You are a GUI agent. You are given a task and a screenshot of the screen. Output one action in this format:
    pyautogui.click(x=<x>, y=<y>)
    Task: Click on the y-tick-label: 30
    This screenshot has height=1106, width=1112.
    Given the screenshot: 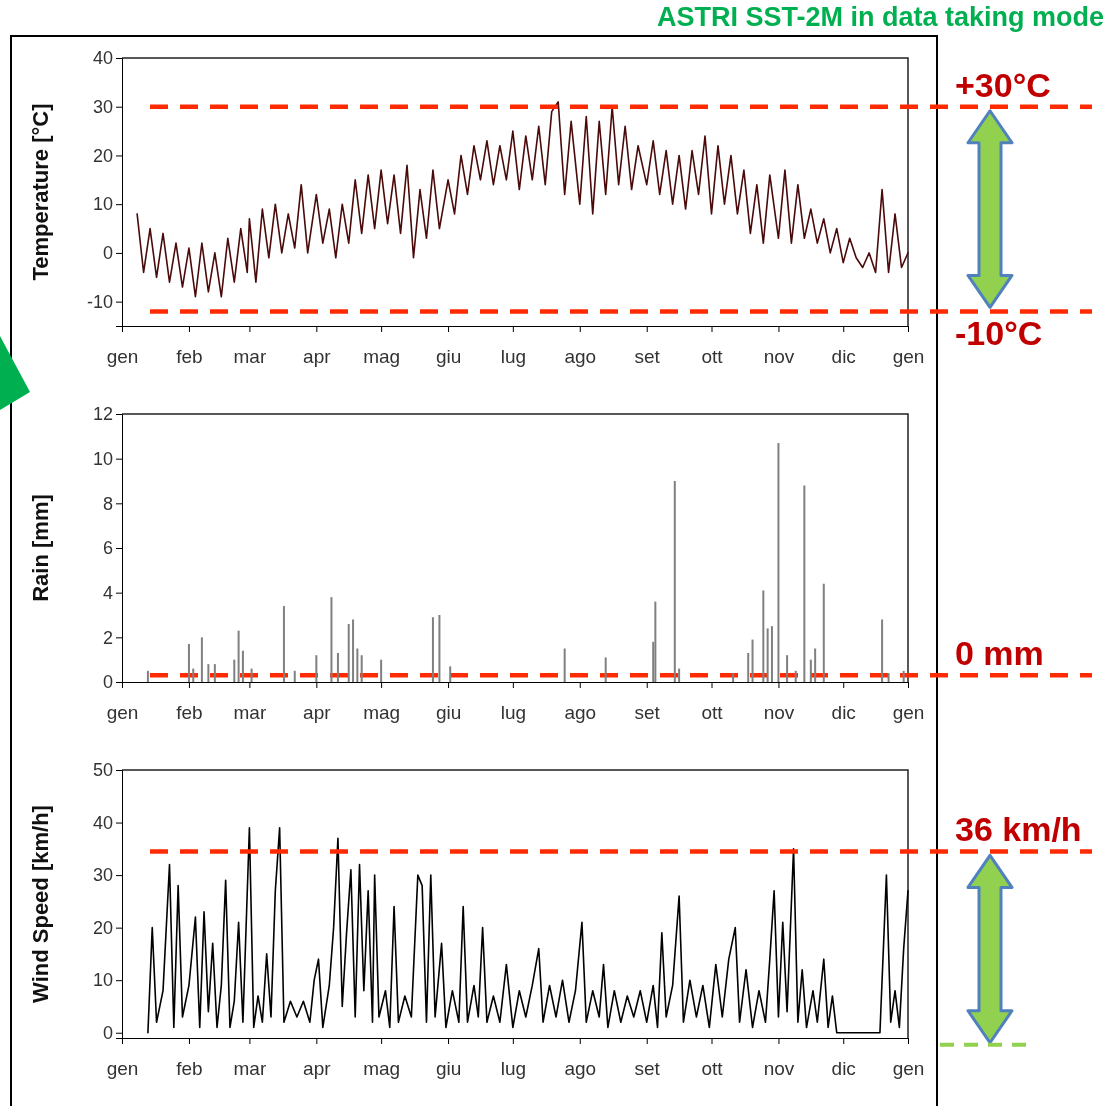 What is the action you would take?
    pyautogui.click(x=102, y=106)
    